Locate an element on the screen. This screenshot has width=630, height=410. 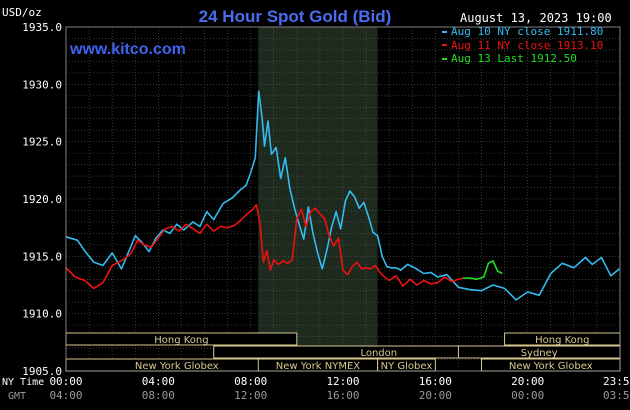
x-tick-label-gmt: 00:00 is located at coordinates (527, 395).